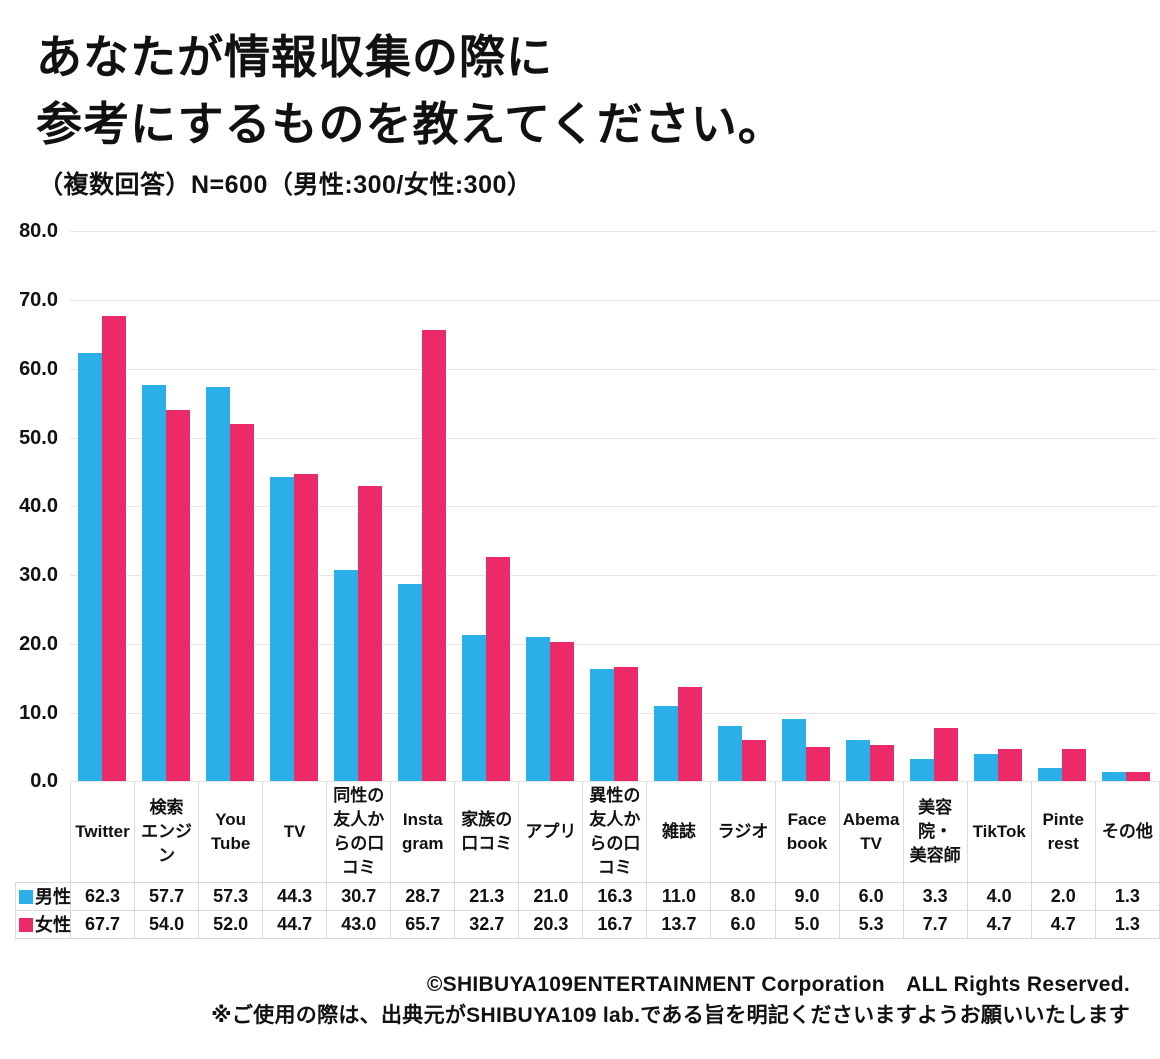 This screenshot has height=1059, width=1160. I want to click on bar-男性-ラジオ, so click(730, 754).